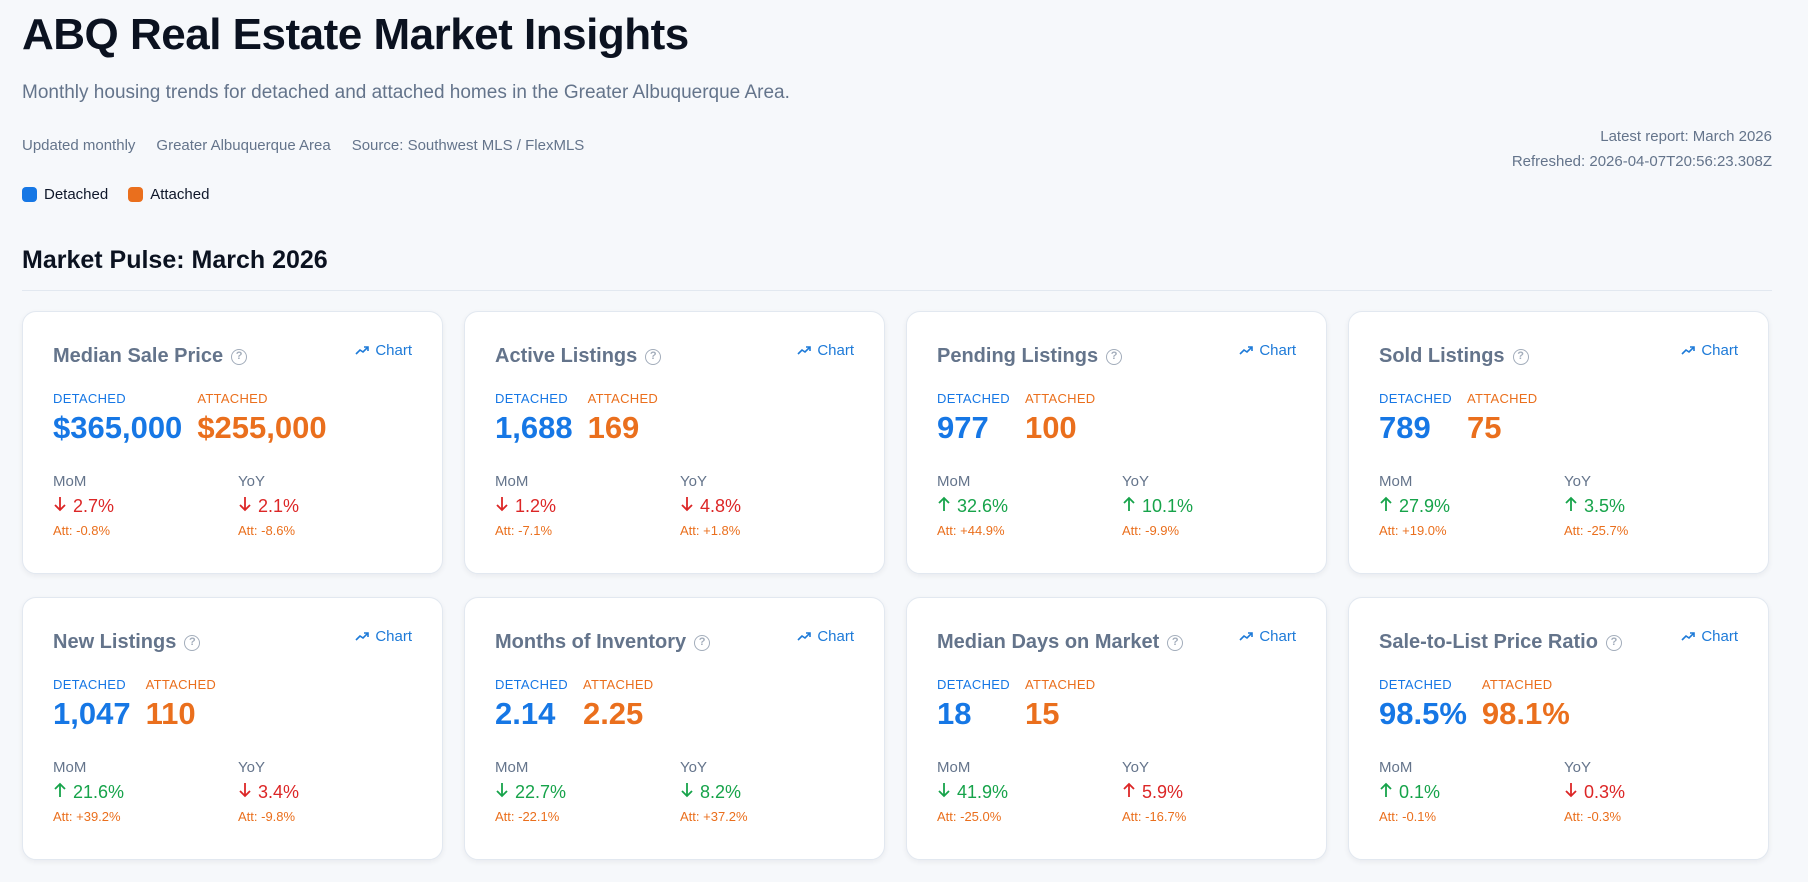 The image size is (1808, 882). Describe the element at coordinates (330, 505) in the screenshot. I see `yoy-change: YoY 2.1% Att: -8.6%` at that location.